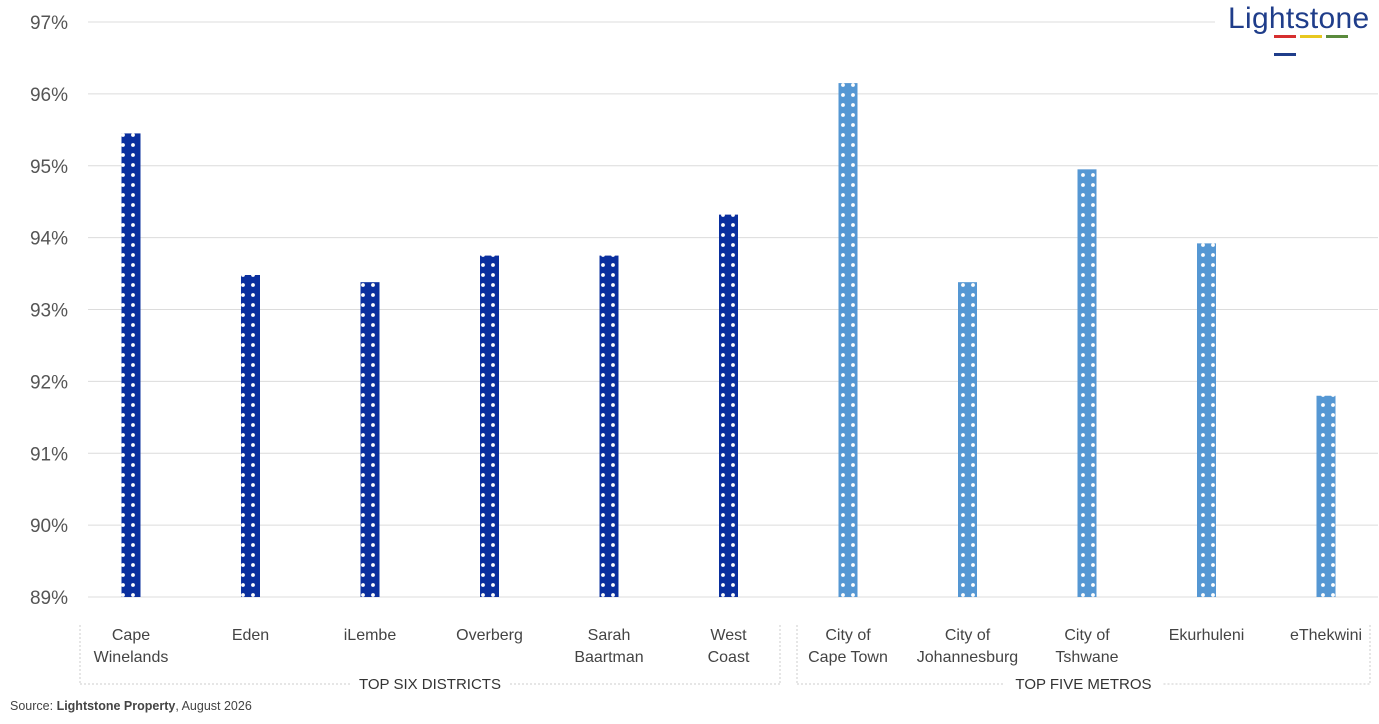  I want to click on category-label: Eden, so click(250, 635).